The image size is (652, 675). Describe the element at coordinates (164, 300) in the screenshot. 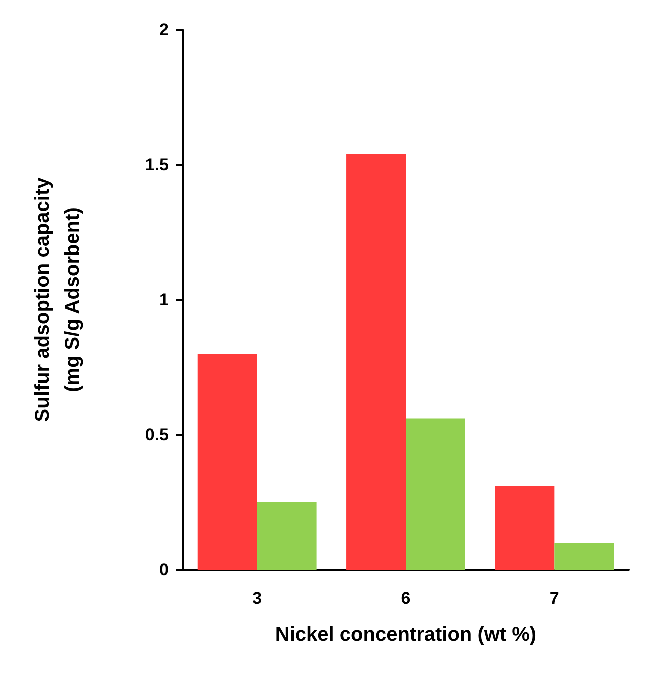

I see `y-tick-label: 1` at that location.